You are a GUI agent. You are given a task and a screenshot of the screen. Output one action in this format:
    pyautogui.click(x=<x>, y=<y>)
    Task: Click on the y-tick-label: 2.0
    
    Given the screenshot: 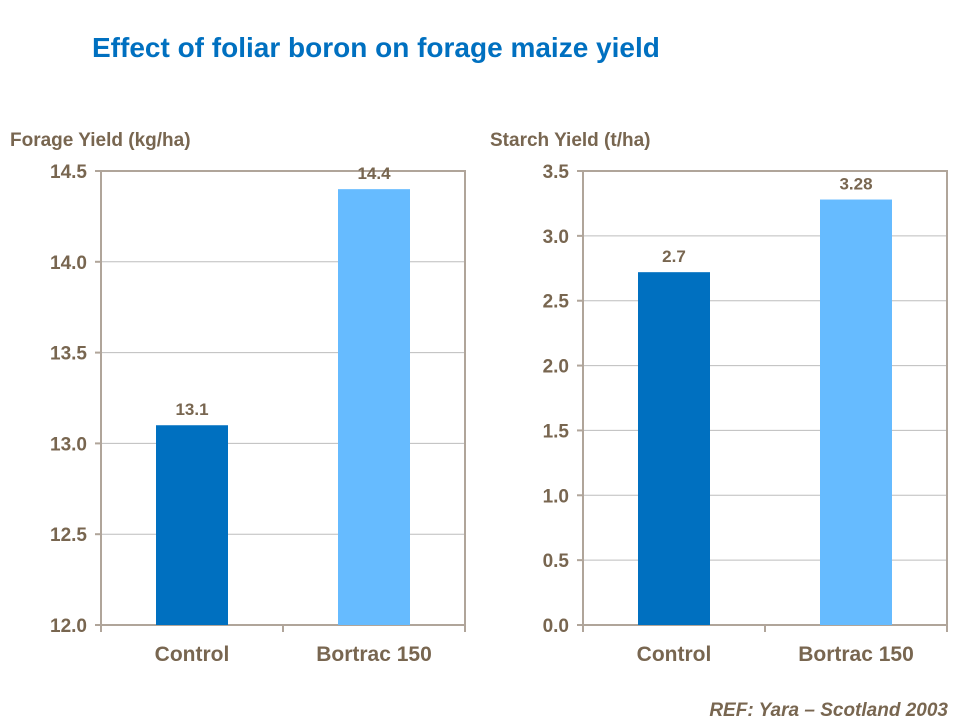 What is the action you would take?
    pyautogui.click(x=556, y=367)
    